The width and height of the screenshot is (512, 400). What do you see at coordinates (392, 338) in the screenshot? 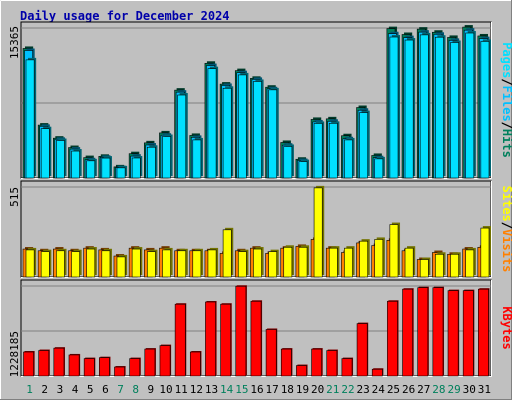
I see `bar-kbytes-day-25-face` at bounding box center [392, 338].